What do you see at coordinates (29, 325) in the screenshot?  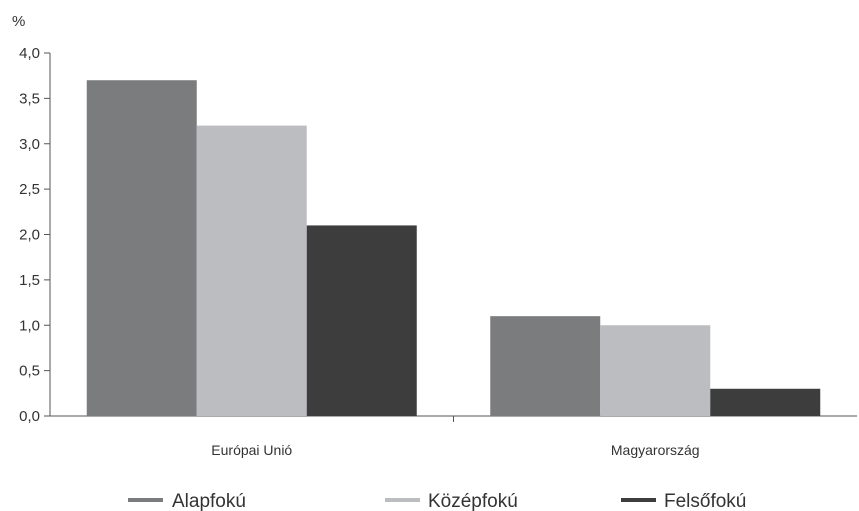 I see `y-tick-label: 1,0` at bounding box center [29, 325].